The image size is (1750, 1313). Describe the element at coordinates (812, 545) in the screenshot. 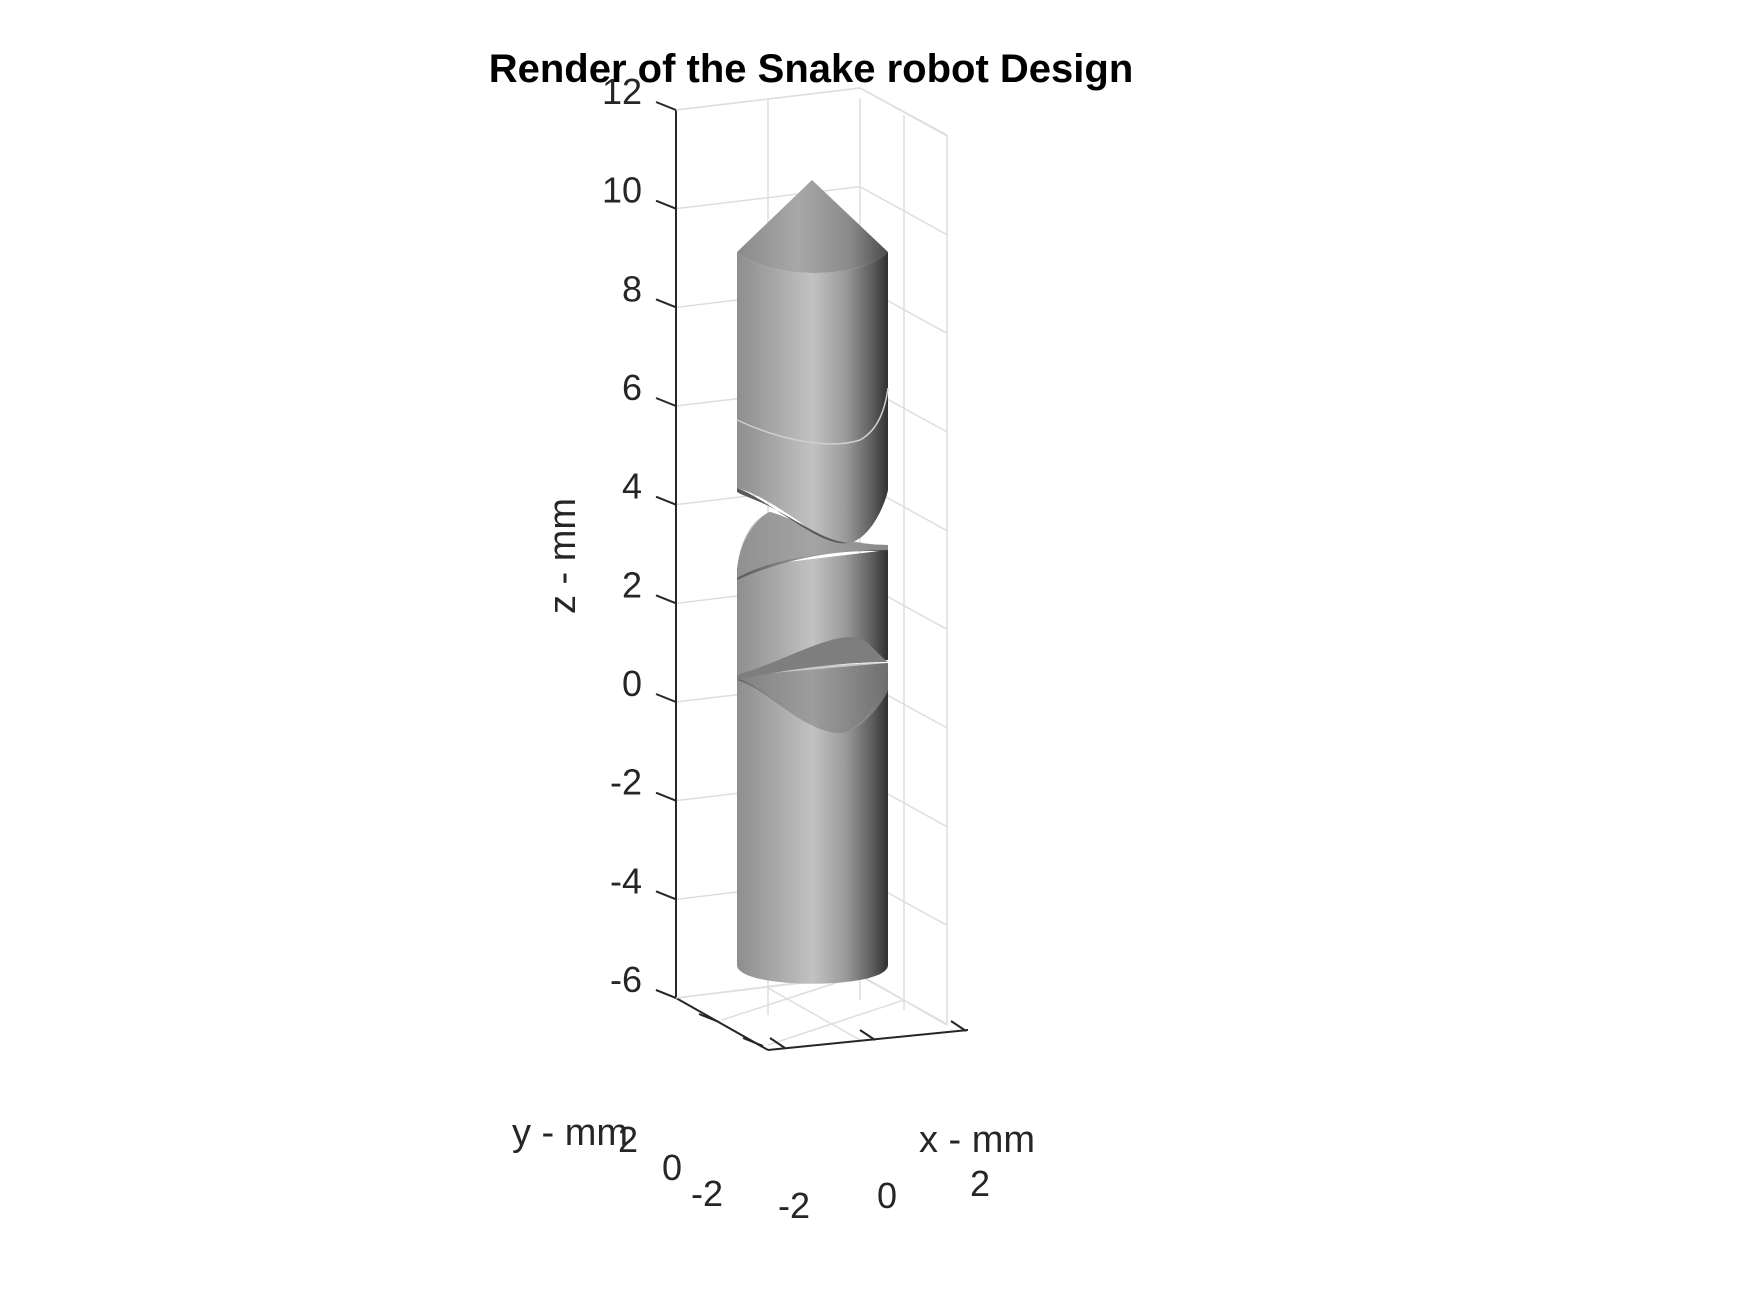

I see `middle-top-face` at that location.